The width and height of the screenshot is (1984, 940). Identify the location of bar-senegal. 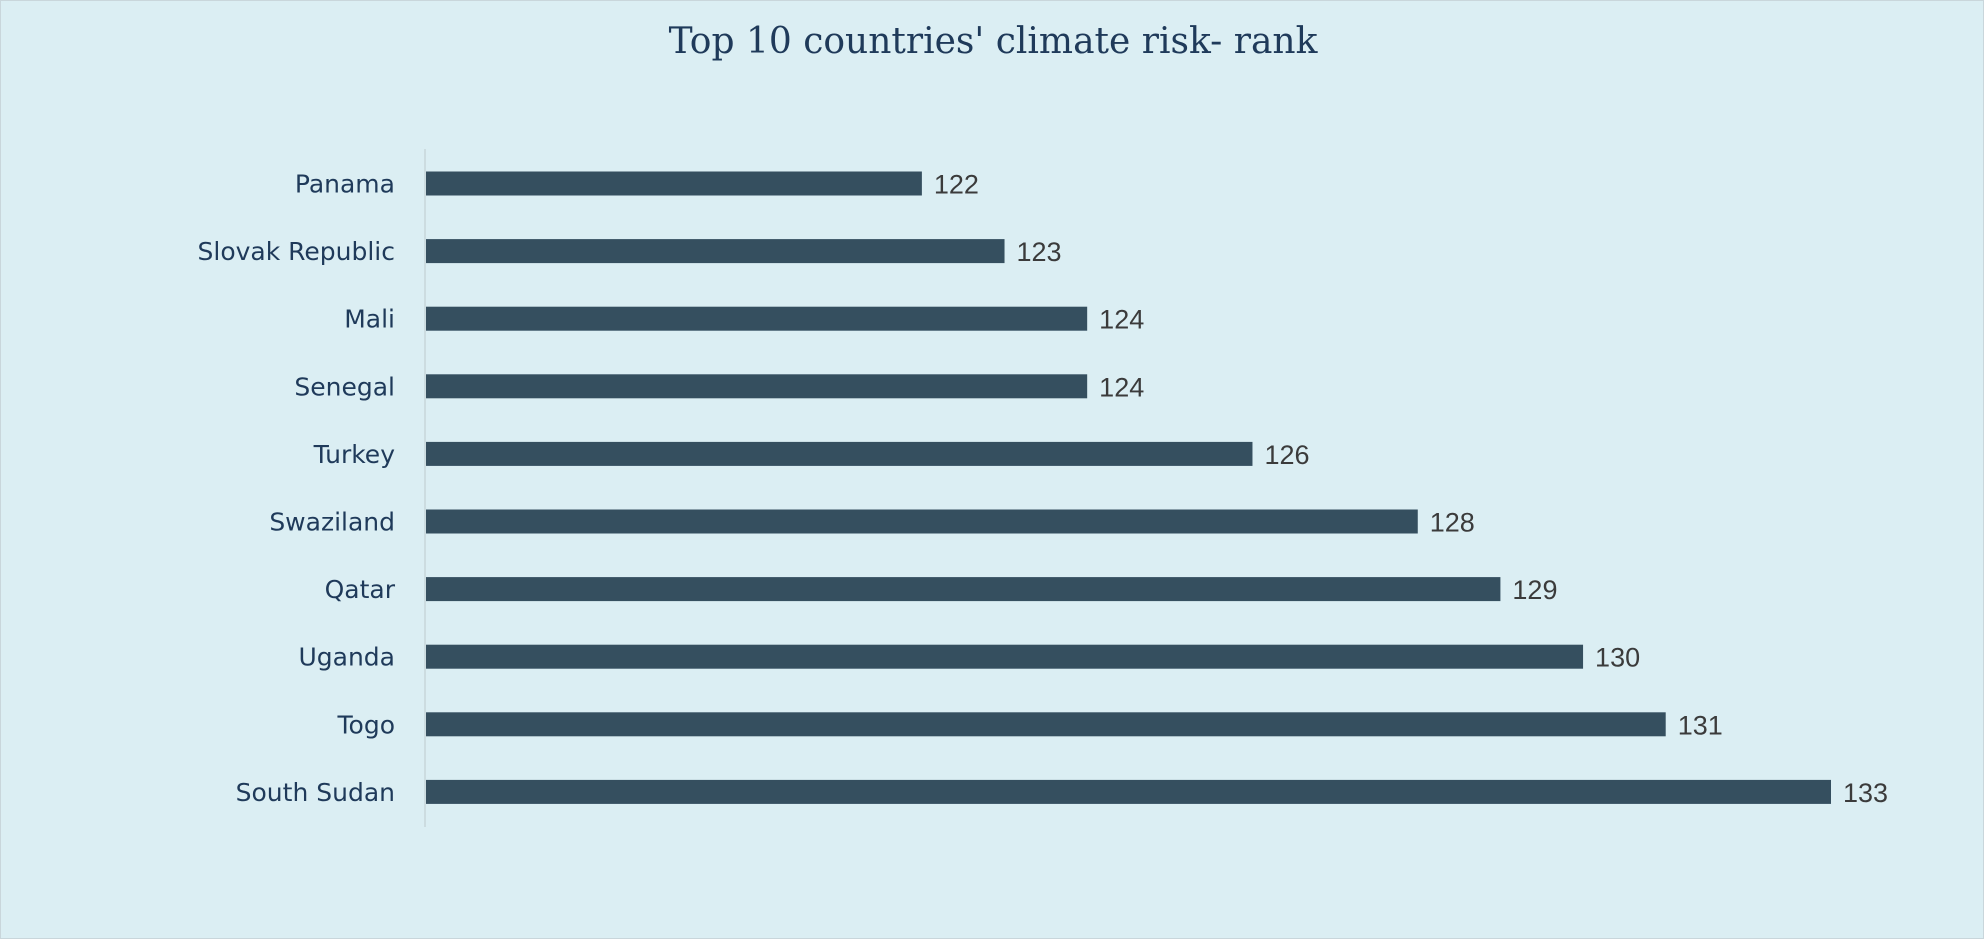
(757, 386).